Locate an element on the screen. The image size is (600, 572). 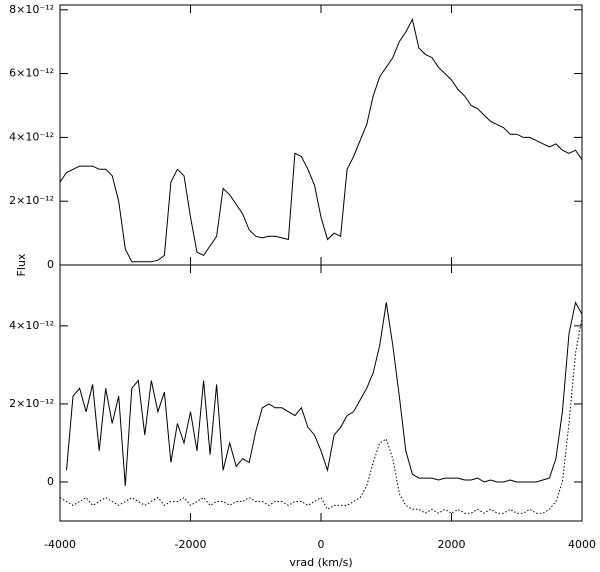
y-tick-label: 8×10⁻¹² is located at coordinates (31, 9).